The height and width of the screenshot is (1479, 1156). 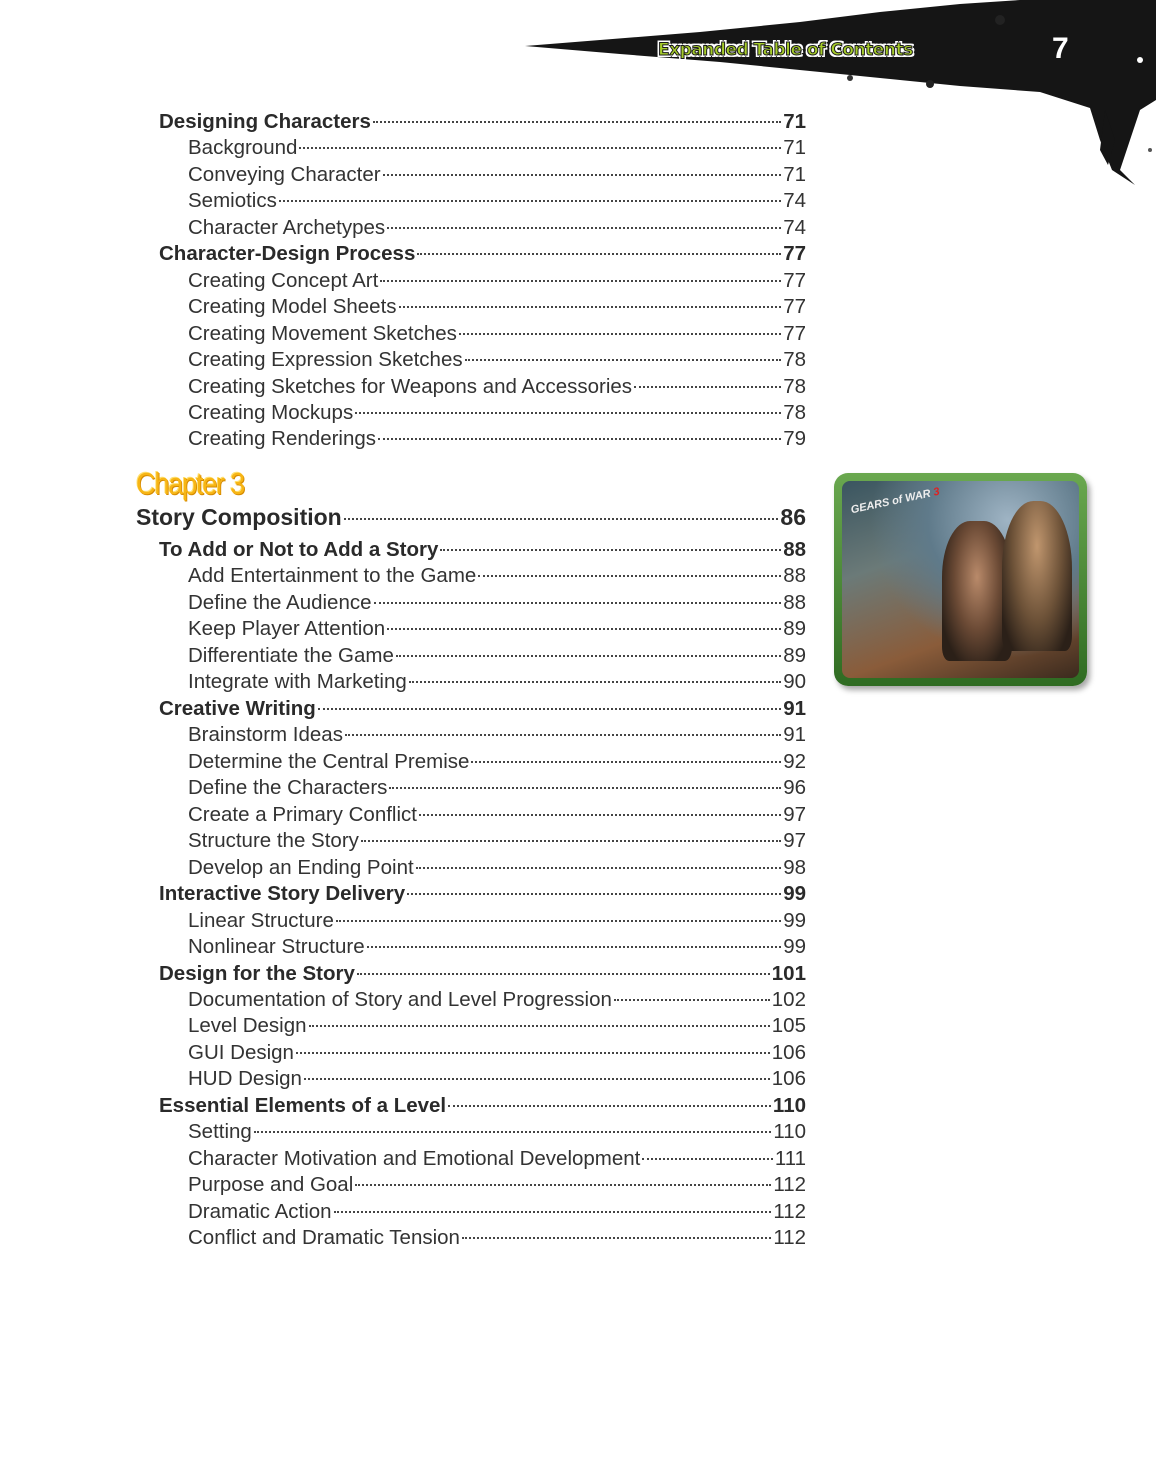 I want to click on entry-title: Define the Audience, so click(x=280, y=602).